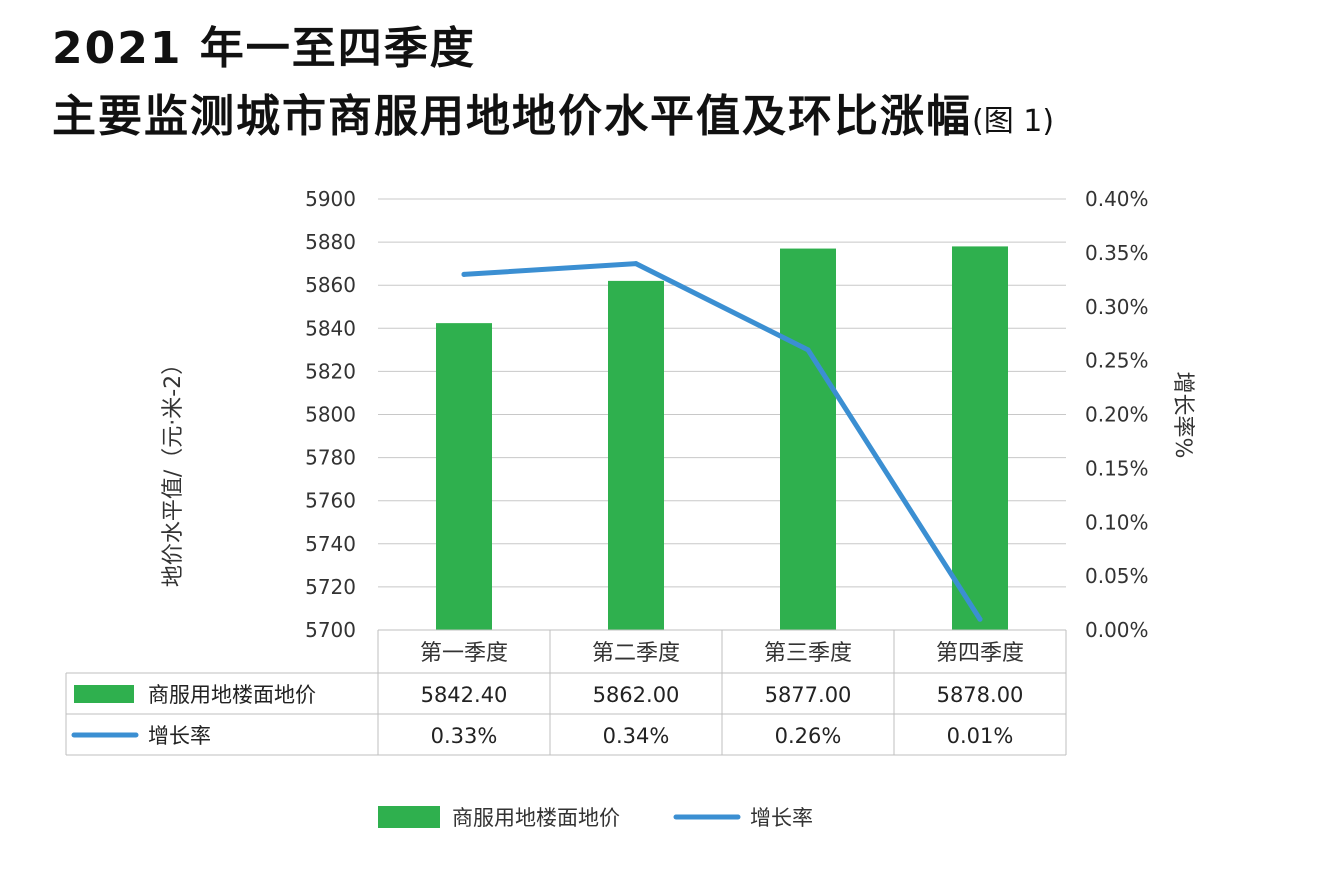  Describe the element at coordinates (1013, 121) in the screenshot. I see `chart-title-note: (图 1)` at that location.